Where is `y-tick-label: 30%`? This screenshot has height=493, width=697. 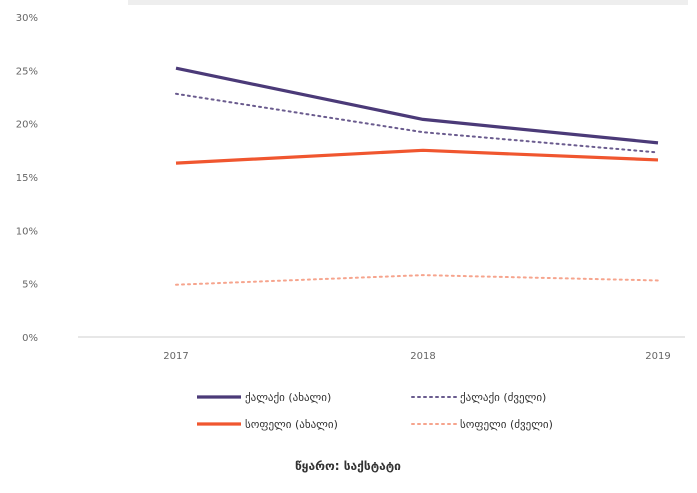 y-tick-label: 30% is located at coordinates (27, 18).